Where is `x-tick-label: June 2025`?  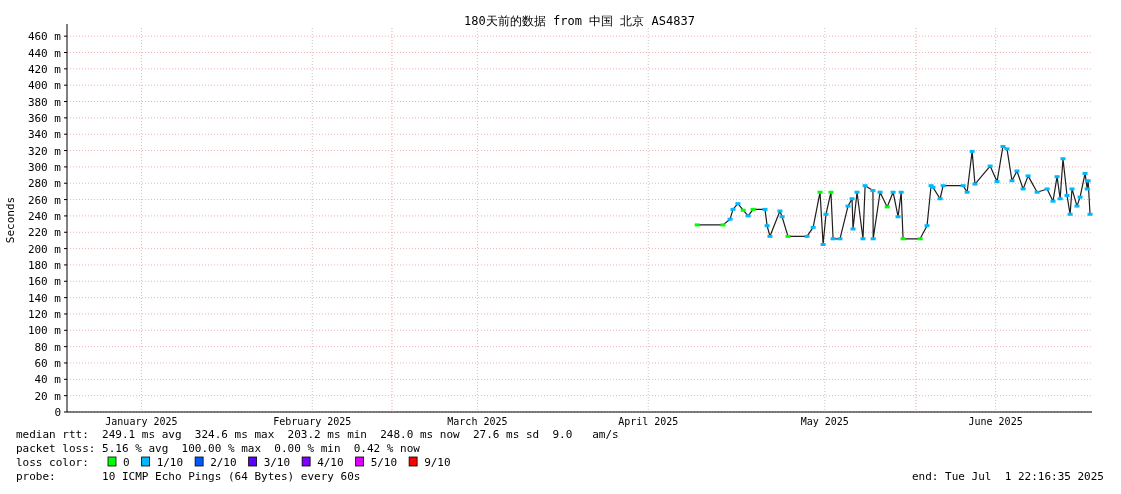 x-tick-label: June 2025 is located at coordinates (995, 421).